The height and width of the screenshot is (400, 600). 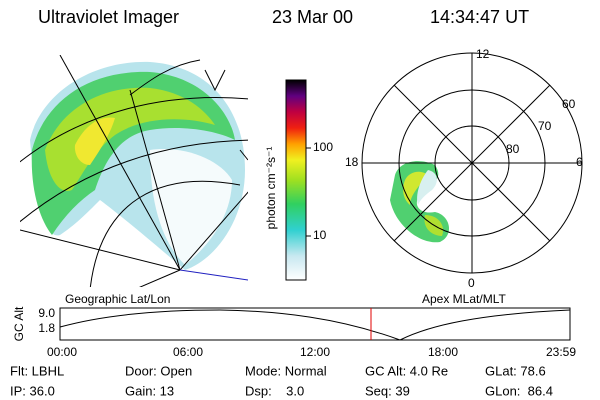 What do you see at coordinates (320, 235) in the screenshot?
I see `colorbar-tick: 10` at bounding box center [320, 235].